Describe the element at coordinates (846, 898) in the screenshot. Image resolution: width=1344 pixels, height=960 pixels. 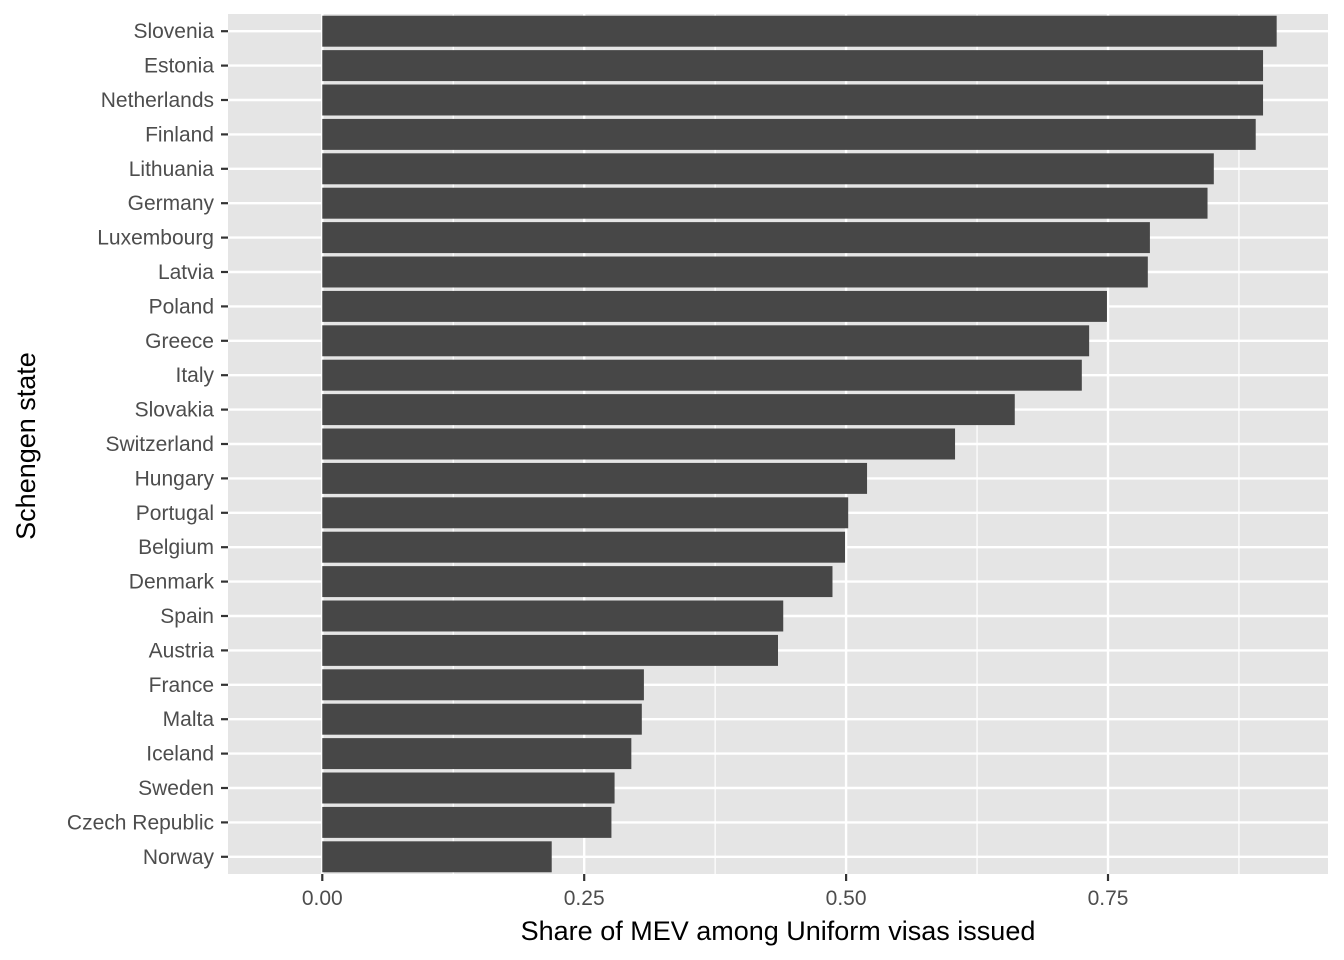
I see `x-tick-label: 0.50` at that location.